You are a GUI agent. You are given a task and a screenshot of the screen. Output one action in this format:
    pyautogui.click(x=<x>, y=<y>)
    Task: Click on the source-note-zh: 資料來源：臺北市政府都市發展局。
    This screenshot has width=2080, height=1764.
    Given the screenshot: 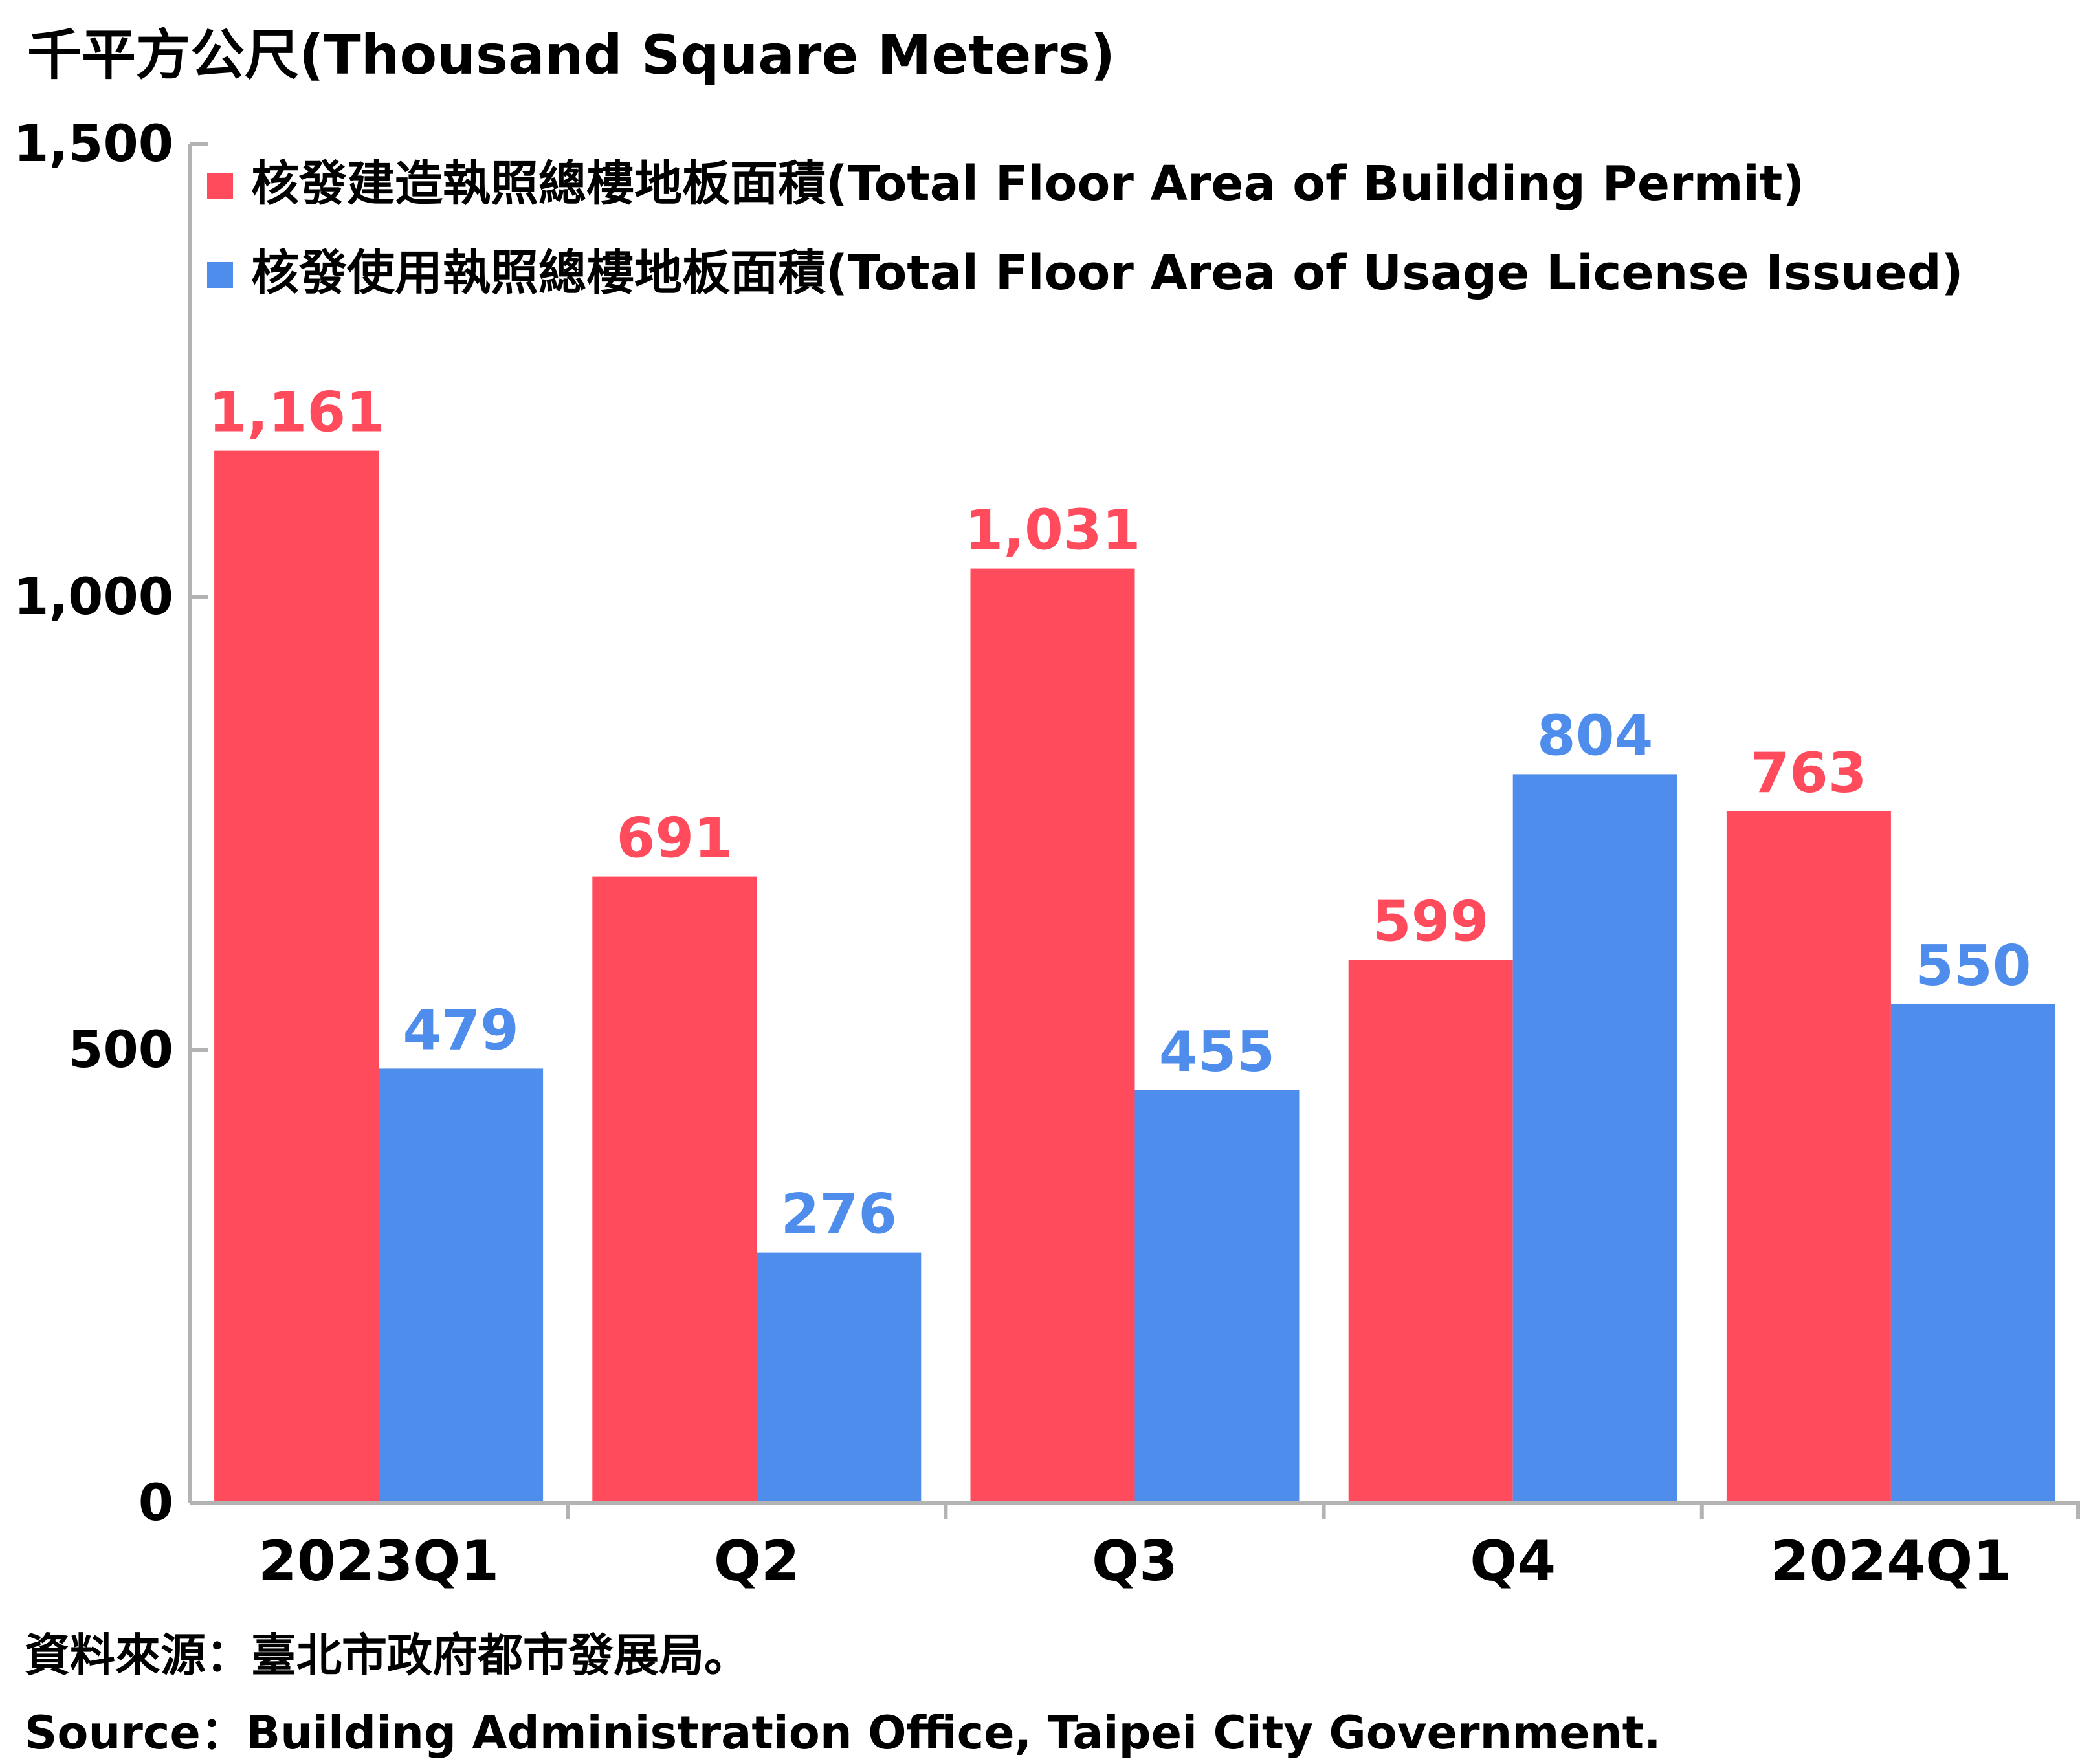 What is the action you would take?
    pyautogui.click(x=387, y=1655)
    